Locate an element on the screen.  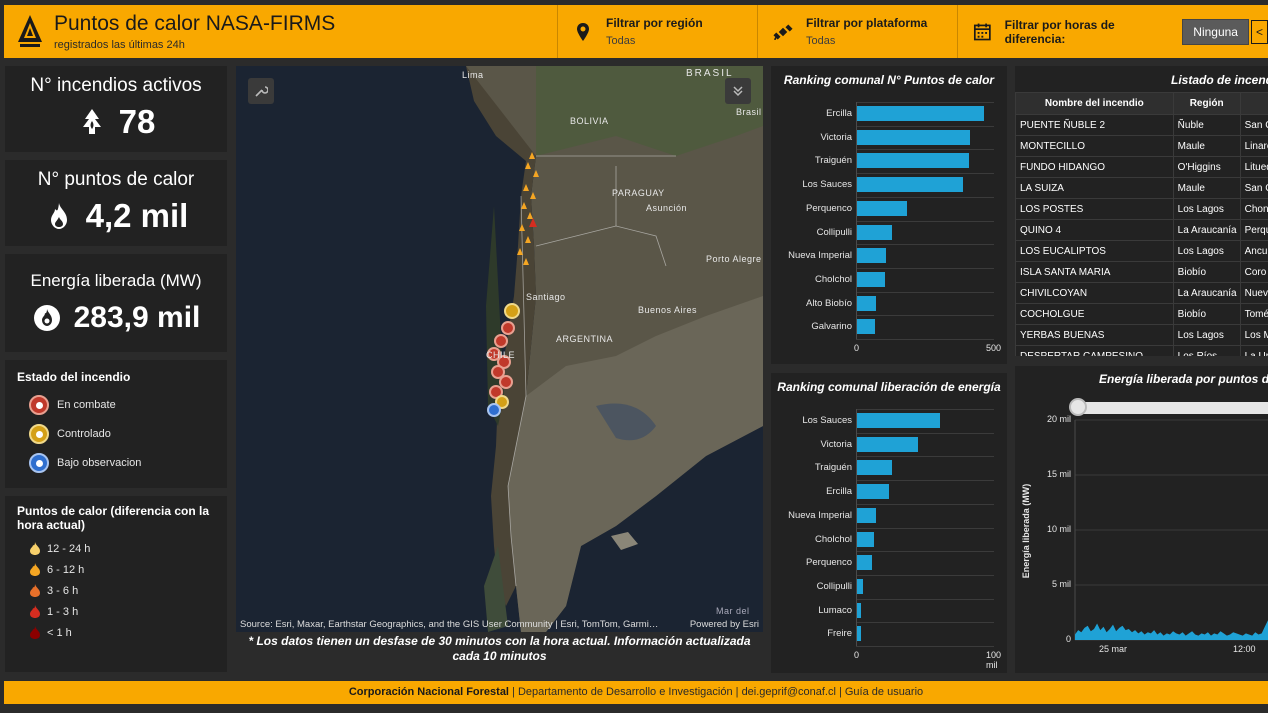
cell-region: Los Lagos is located at coordinates (1206, 335).